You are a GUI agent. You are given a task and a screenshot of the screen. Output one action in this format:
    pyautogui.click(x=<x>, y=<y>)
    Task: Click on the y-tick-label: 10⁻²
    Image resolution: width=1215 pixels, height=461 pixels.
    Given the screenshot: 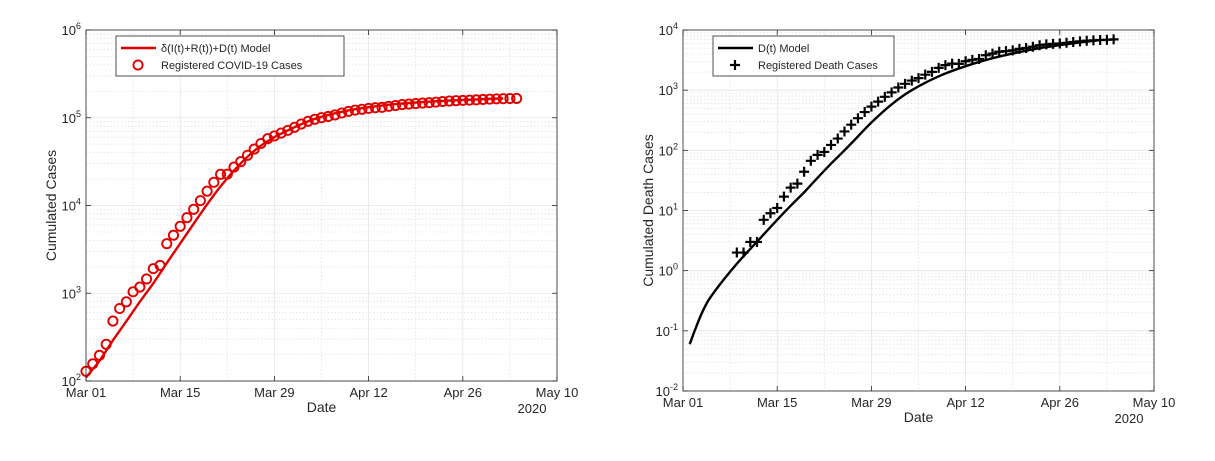 What is the action you would take?
    pyautogui.click(x=667, y=390)
    